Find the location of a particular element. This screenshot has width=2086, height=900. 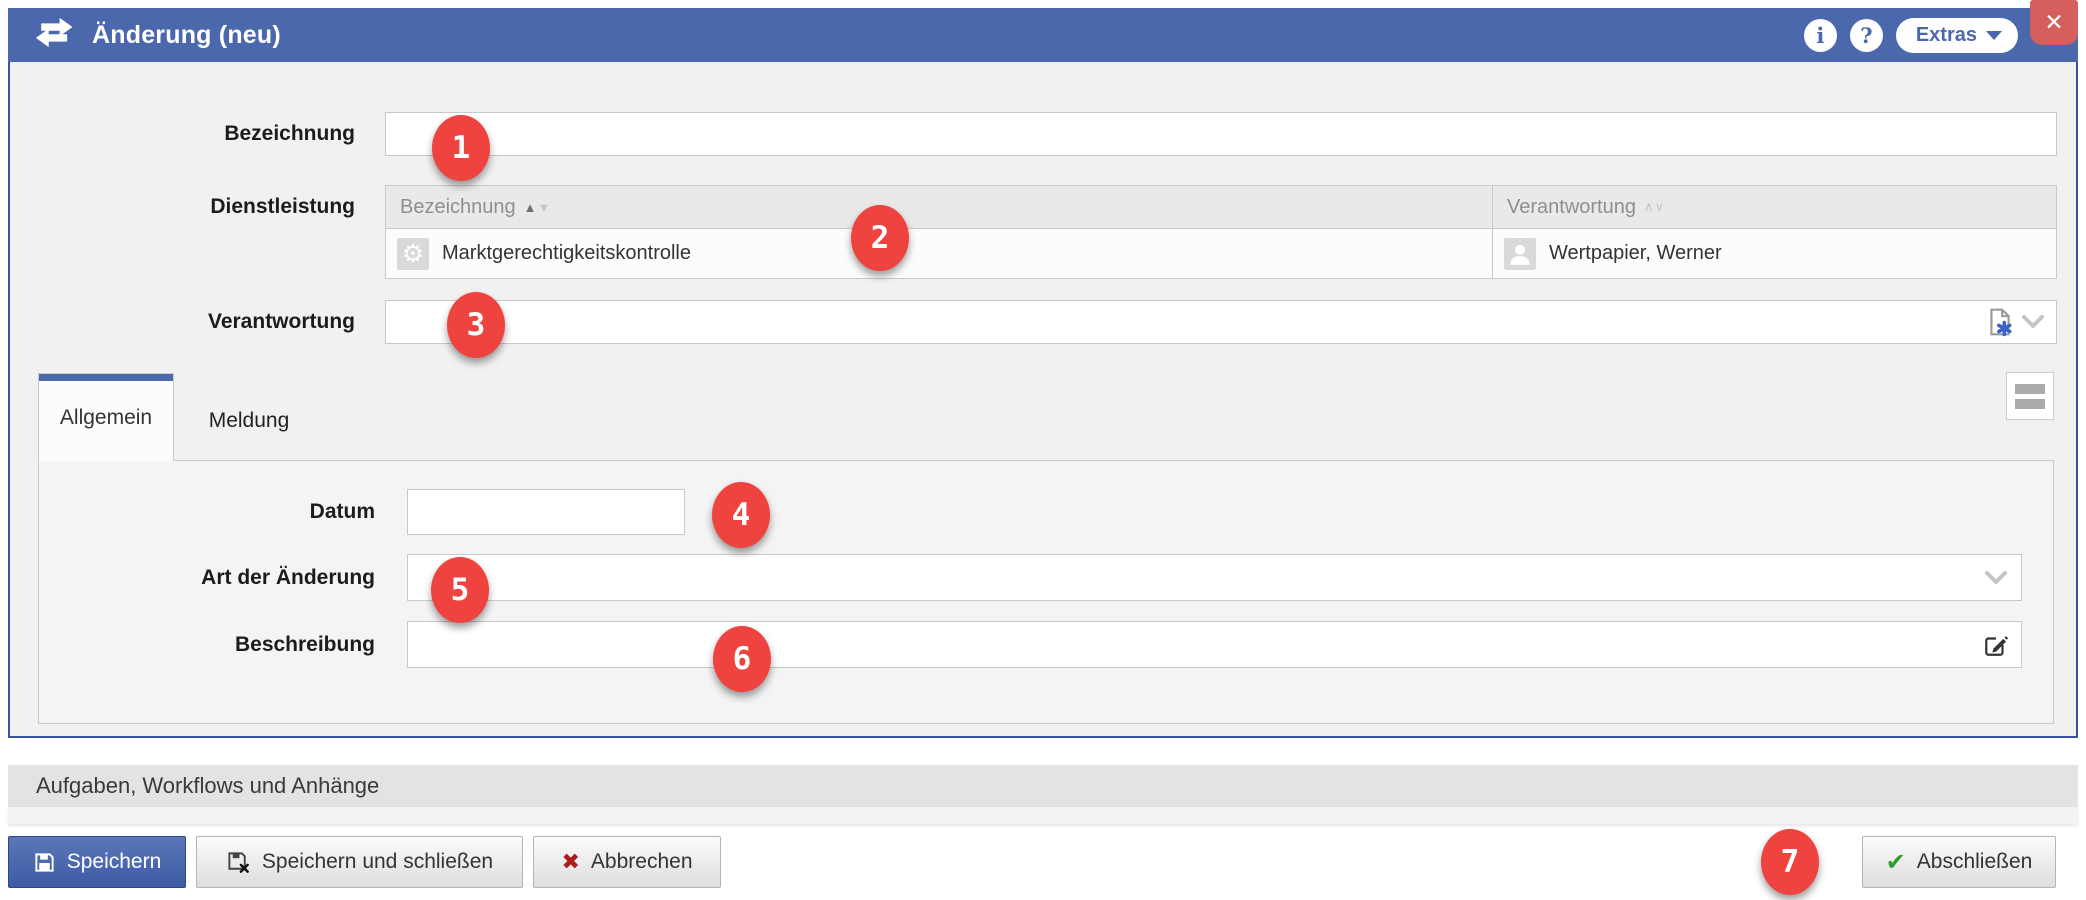

cancel-button: ✖ Abbrechen is located at coordinates (627, 862).